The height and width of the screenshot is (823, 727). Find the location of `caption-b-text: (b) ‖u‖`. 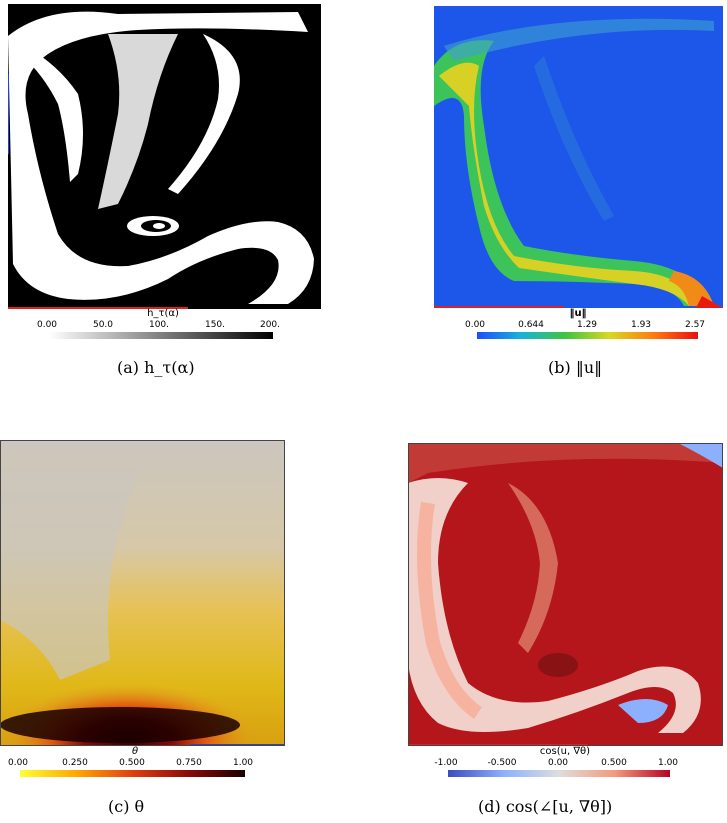

caption-b-text: (b) ‖u‖ is located at coordinates (575, 367).